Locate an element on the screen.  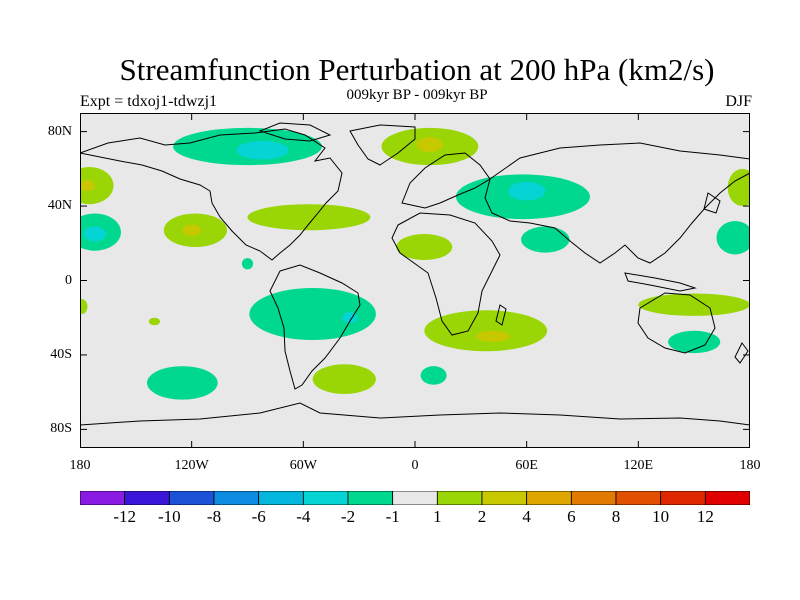
chart-subtitle: 009kyr BP - 009kyr BP is located at coordinates (417, 95).